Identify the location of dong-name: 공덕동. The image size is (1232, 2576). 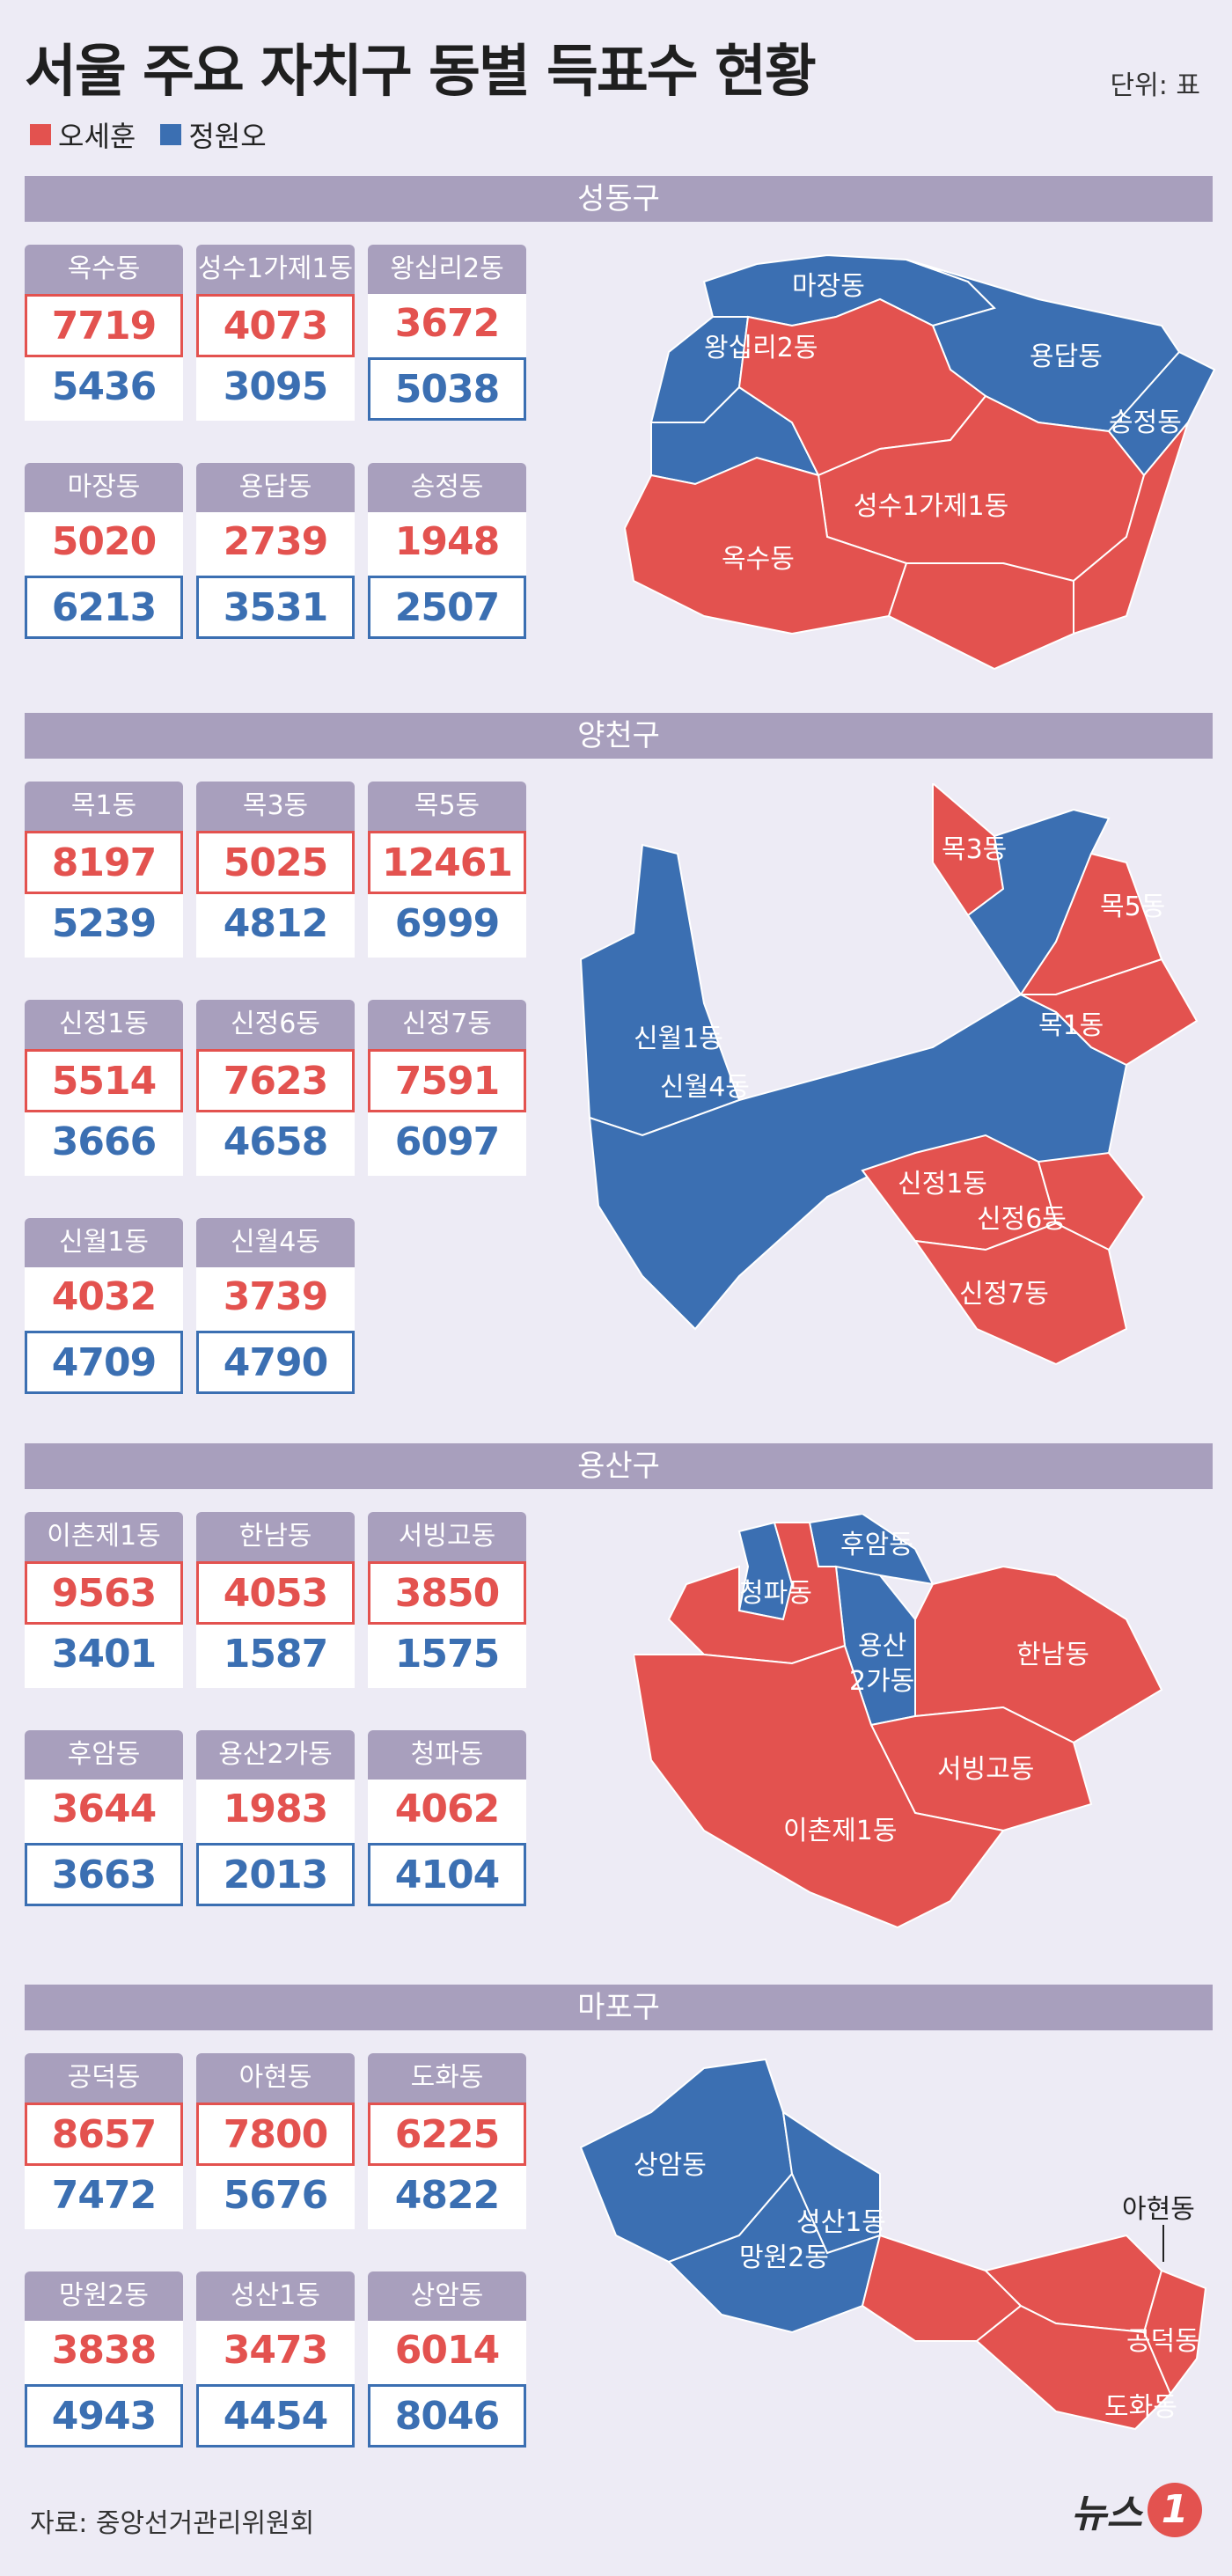
(104, 2078).